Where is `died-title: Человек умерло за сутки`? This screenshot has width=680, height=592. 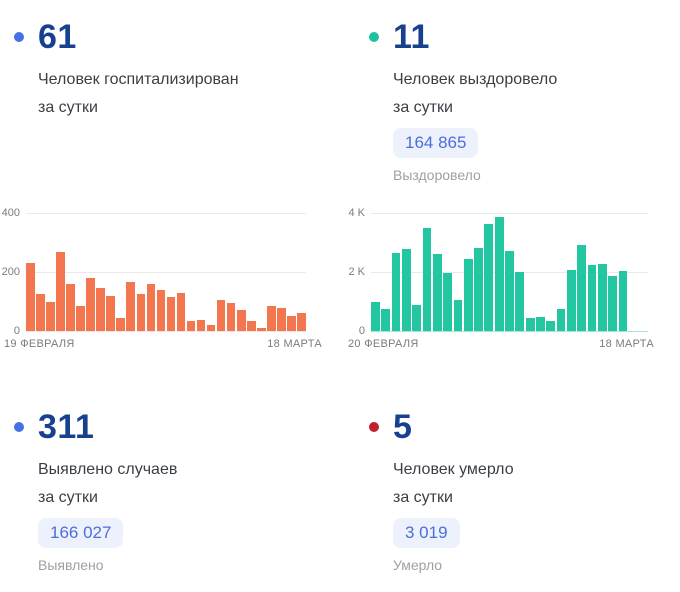
died-title: Человек умерло за сутки is located at coordinates (536, 484).